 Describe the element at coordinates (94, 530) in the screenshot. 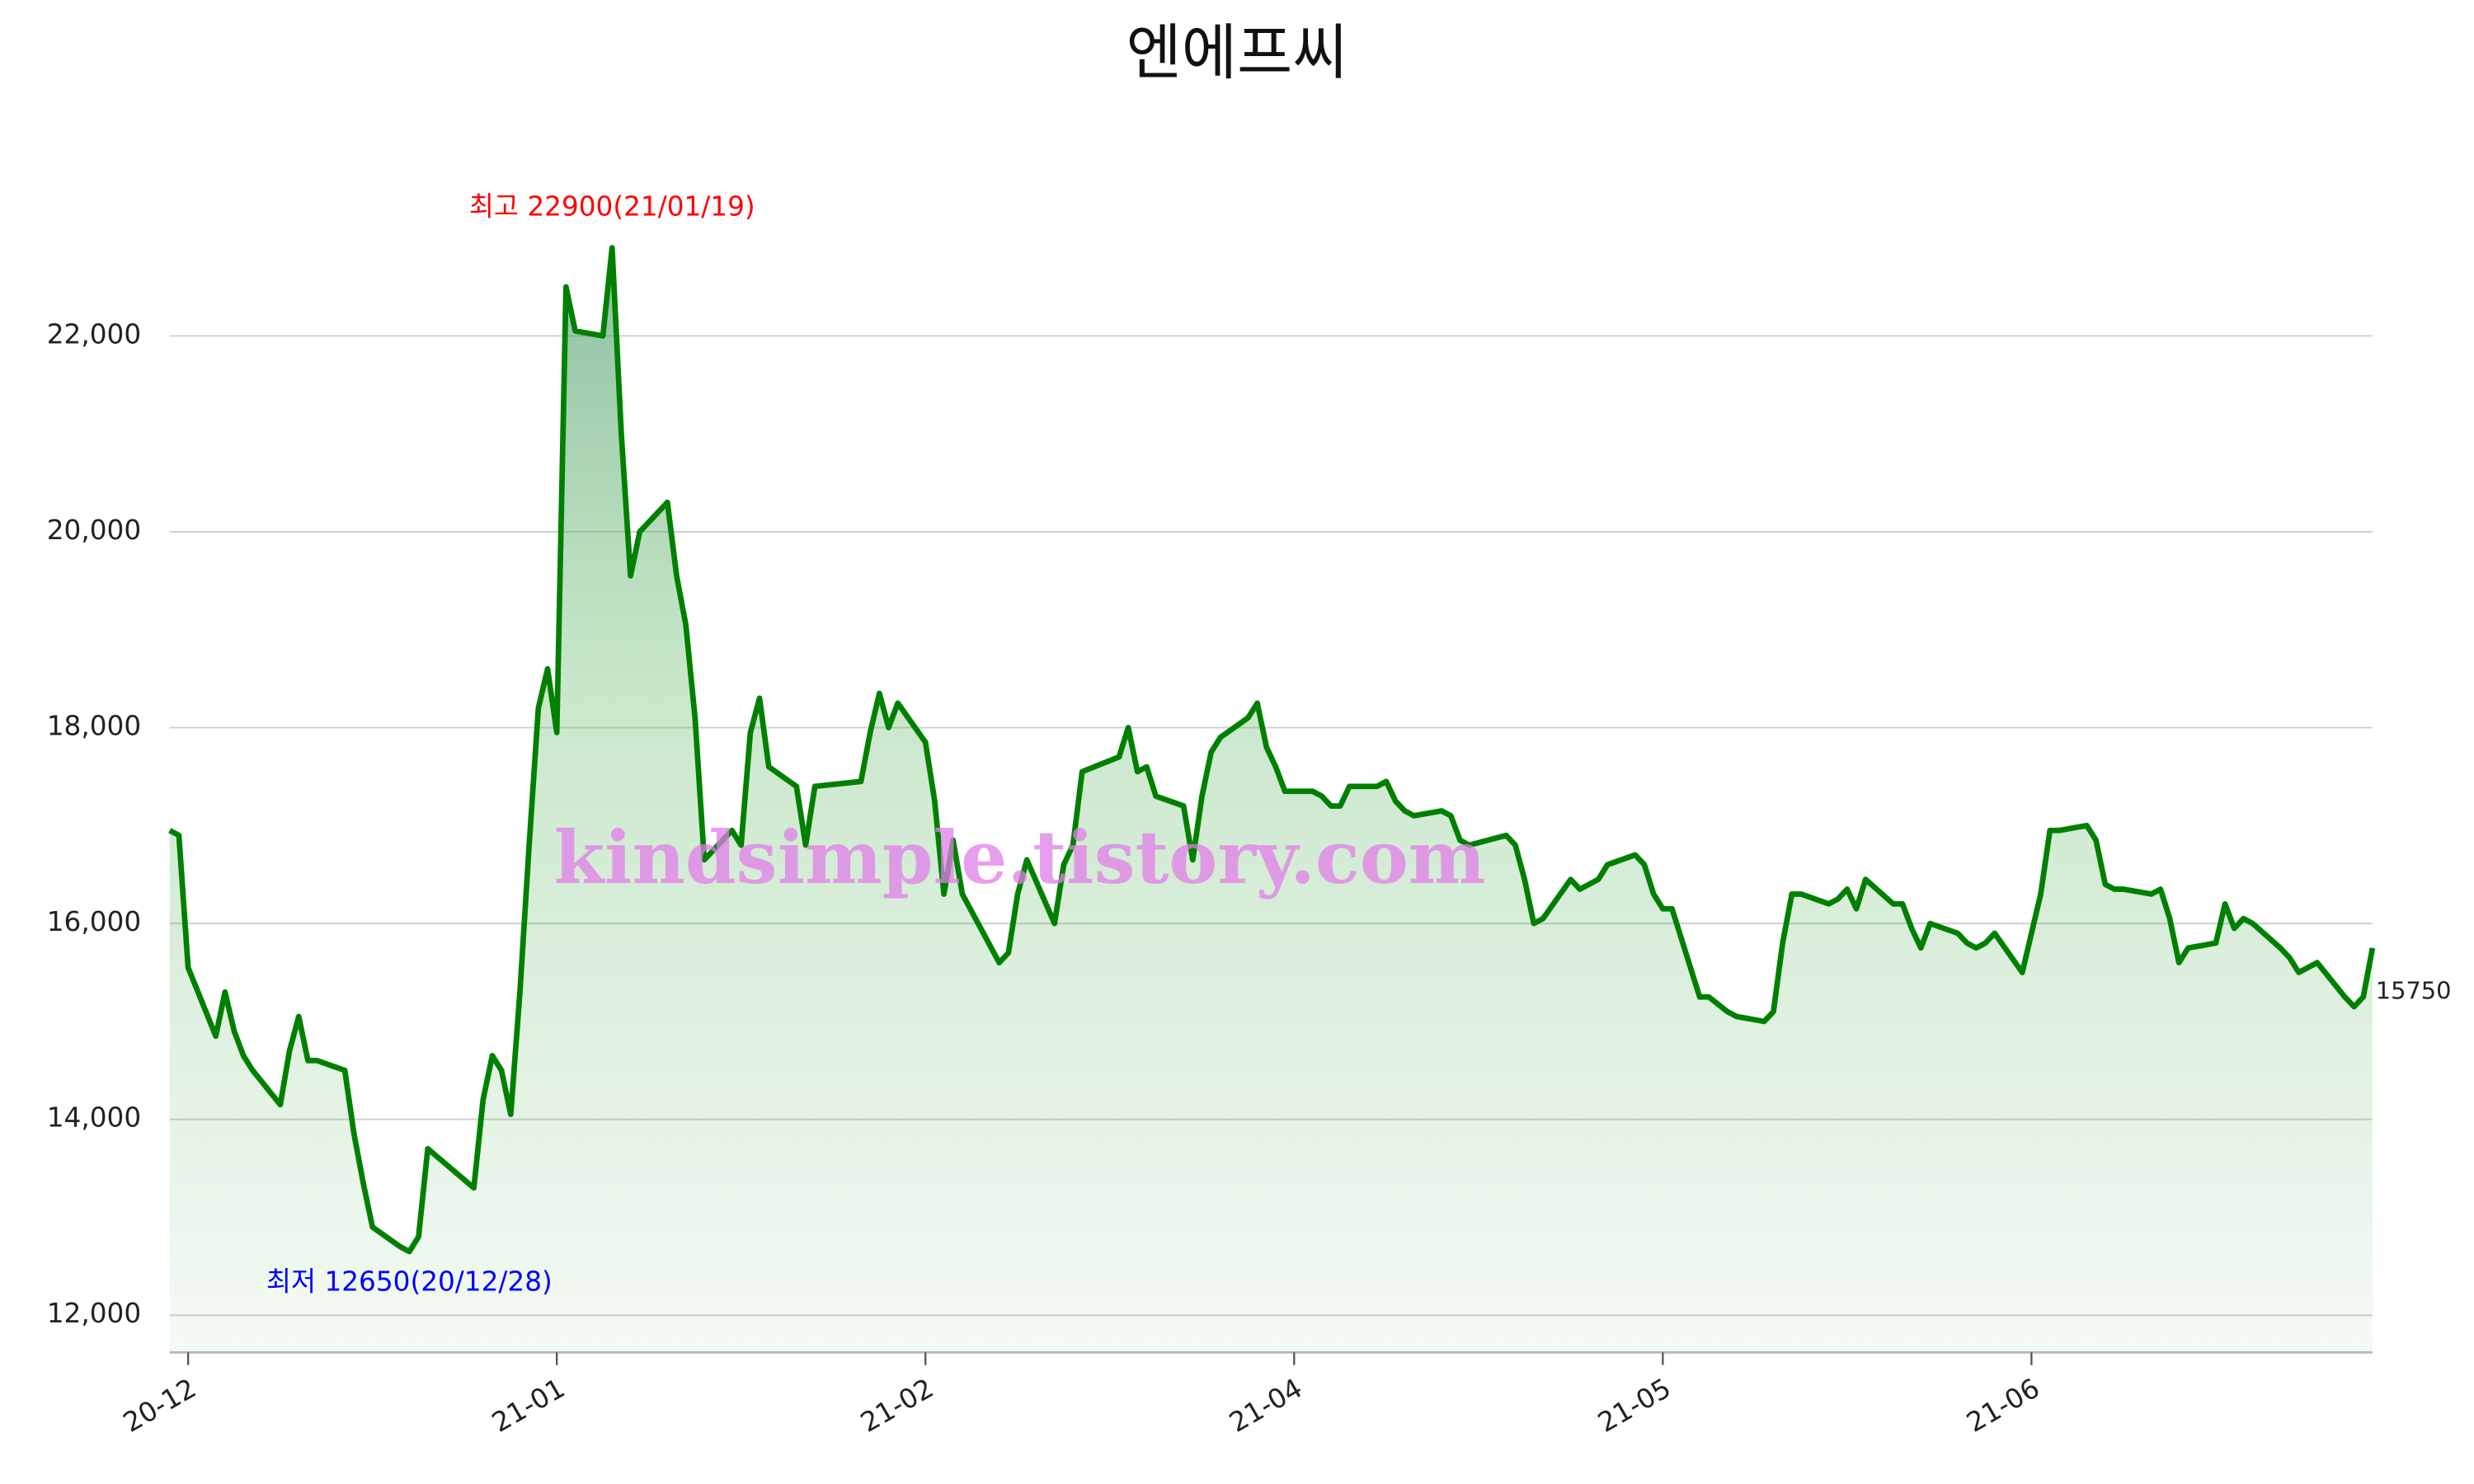

I see `y-tick-label: 20,000` at that location.